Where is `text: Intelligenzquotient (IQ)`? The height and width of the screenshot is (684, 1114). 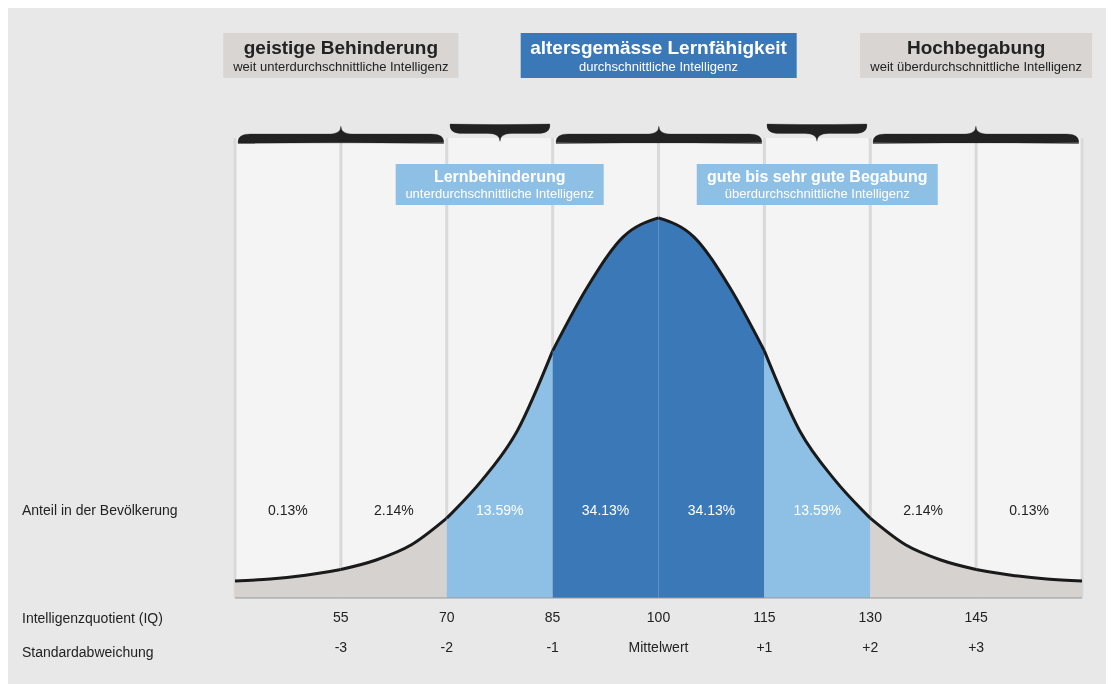
text: Intelligenzquotient (IQ) is located at coordinates (92, 618).